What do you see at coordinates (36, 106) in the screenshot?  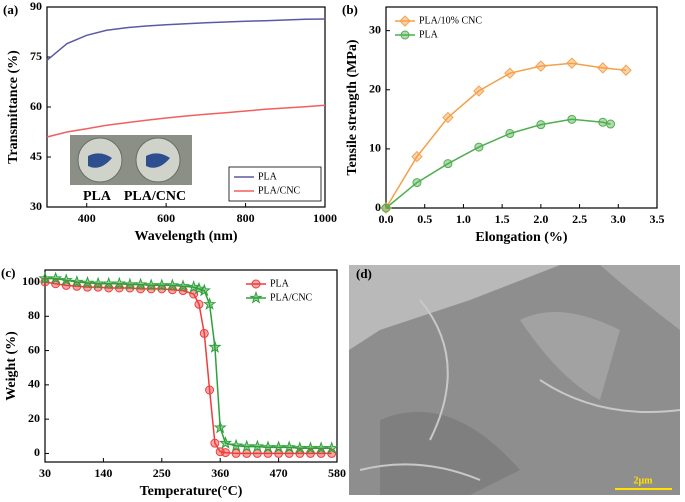 I see `y-tick-label: 60` at bounding box center [36, 106].